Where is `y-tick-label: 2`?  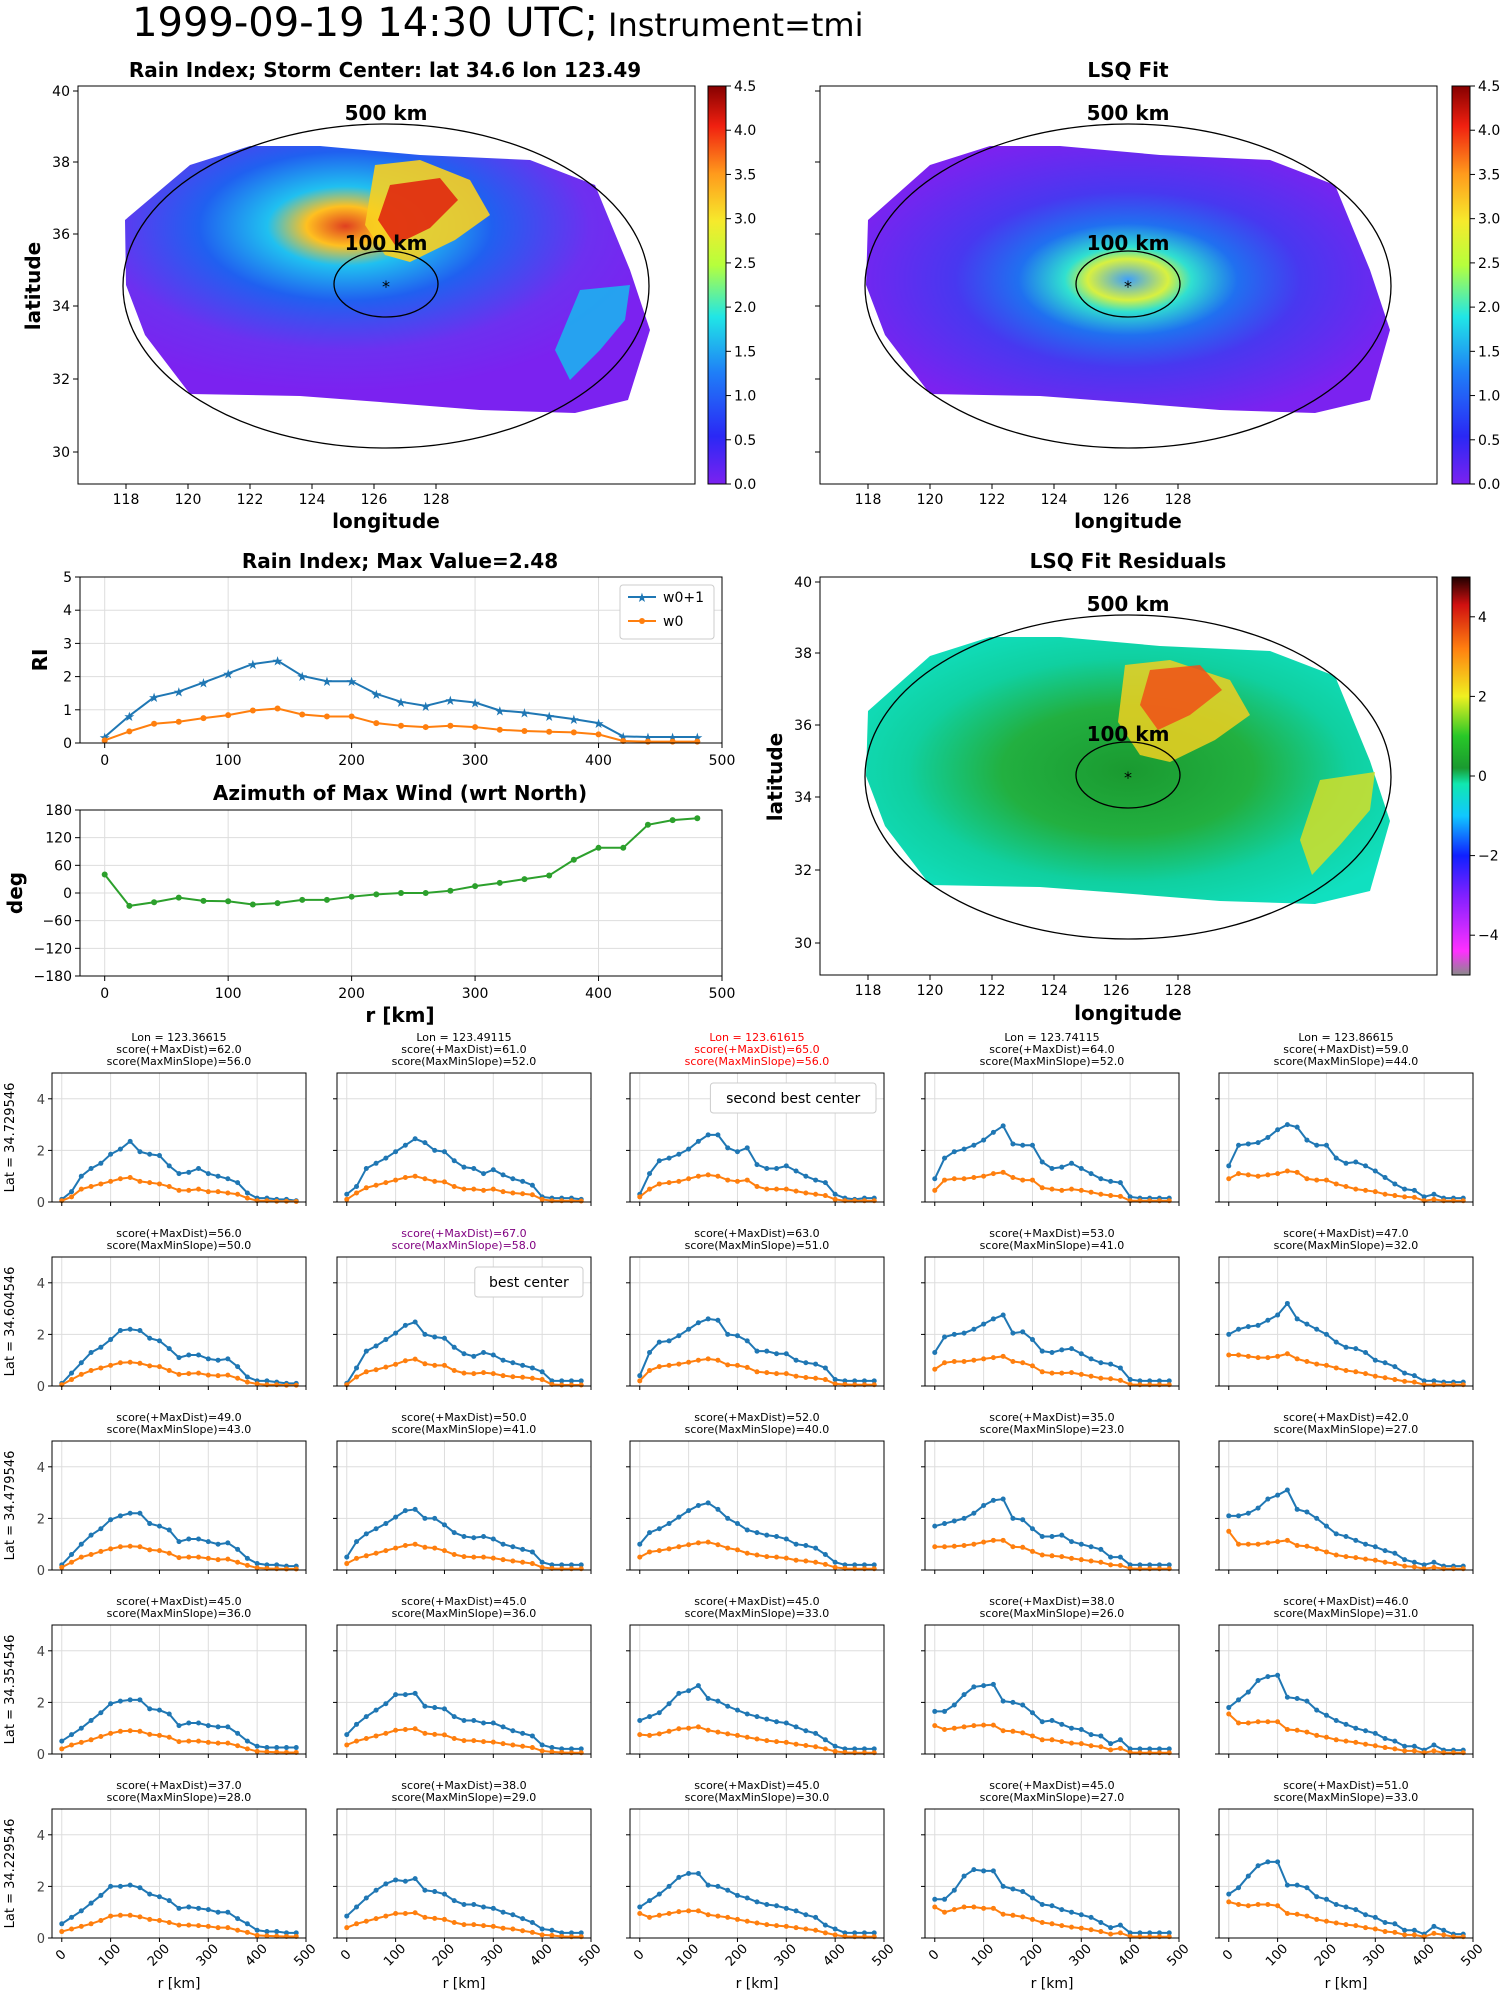 y-tick-label: 2 is located at coordinates (41, 1335).